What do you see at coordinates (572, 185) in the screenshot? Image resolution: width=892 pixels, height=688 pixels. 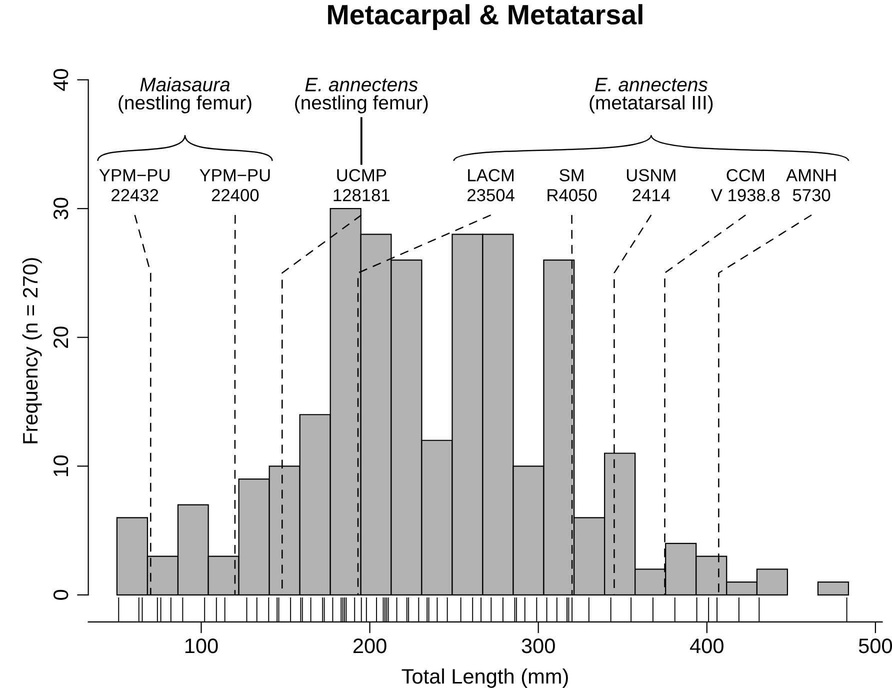 I see `ref-line-label: SM R4050` at bounding box center [572, 185].